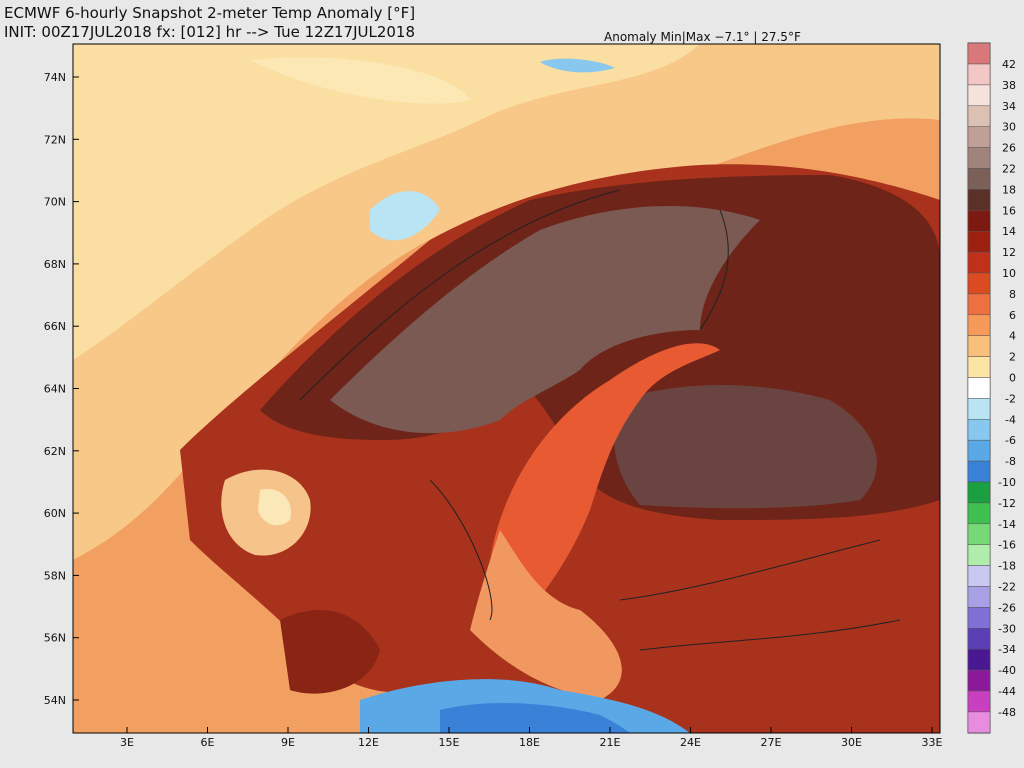 The height and width of the screenshot is (768, 1024). What do you see at coordinates (55, 389) in the screenshot?
I see `lat-label: 64N` at bounding box center [55, 389].